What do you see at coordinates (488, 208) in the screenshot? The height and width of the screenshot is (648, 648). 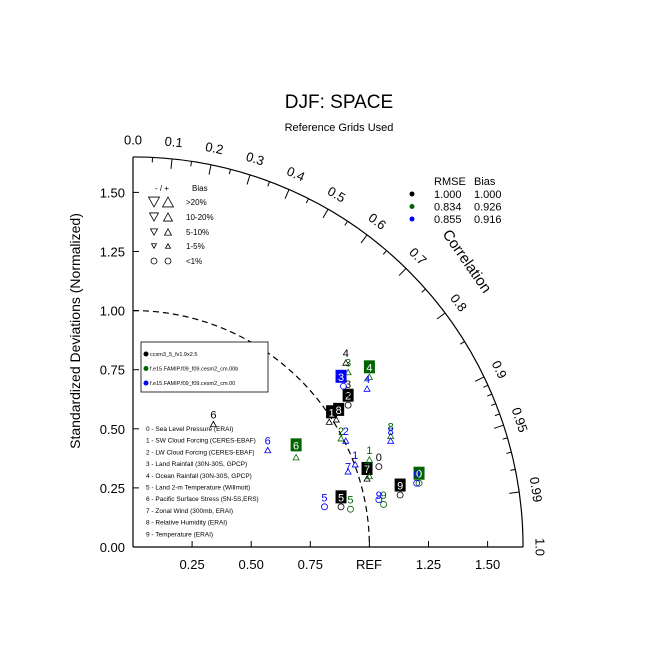 I see `stats-legend-bias: 0.926` at bounding box center [488, 208].